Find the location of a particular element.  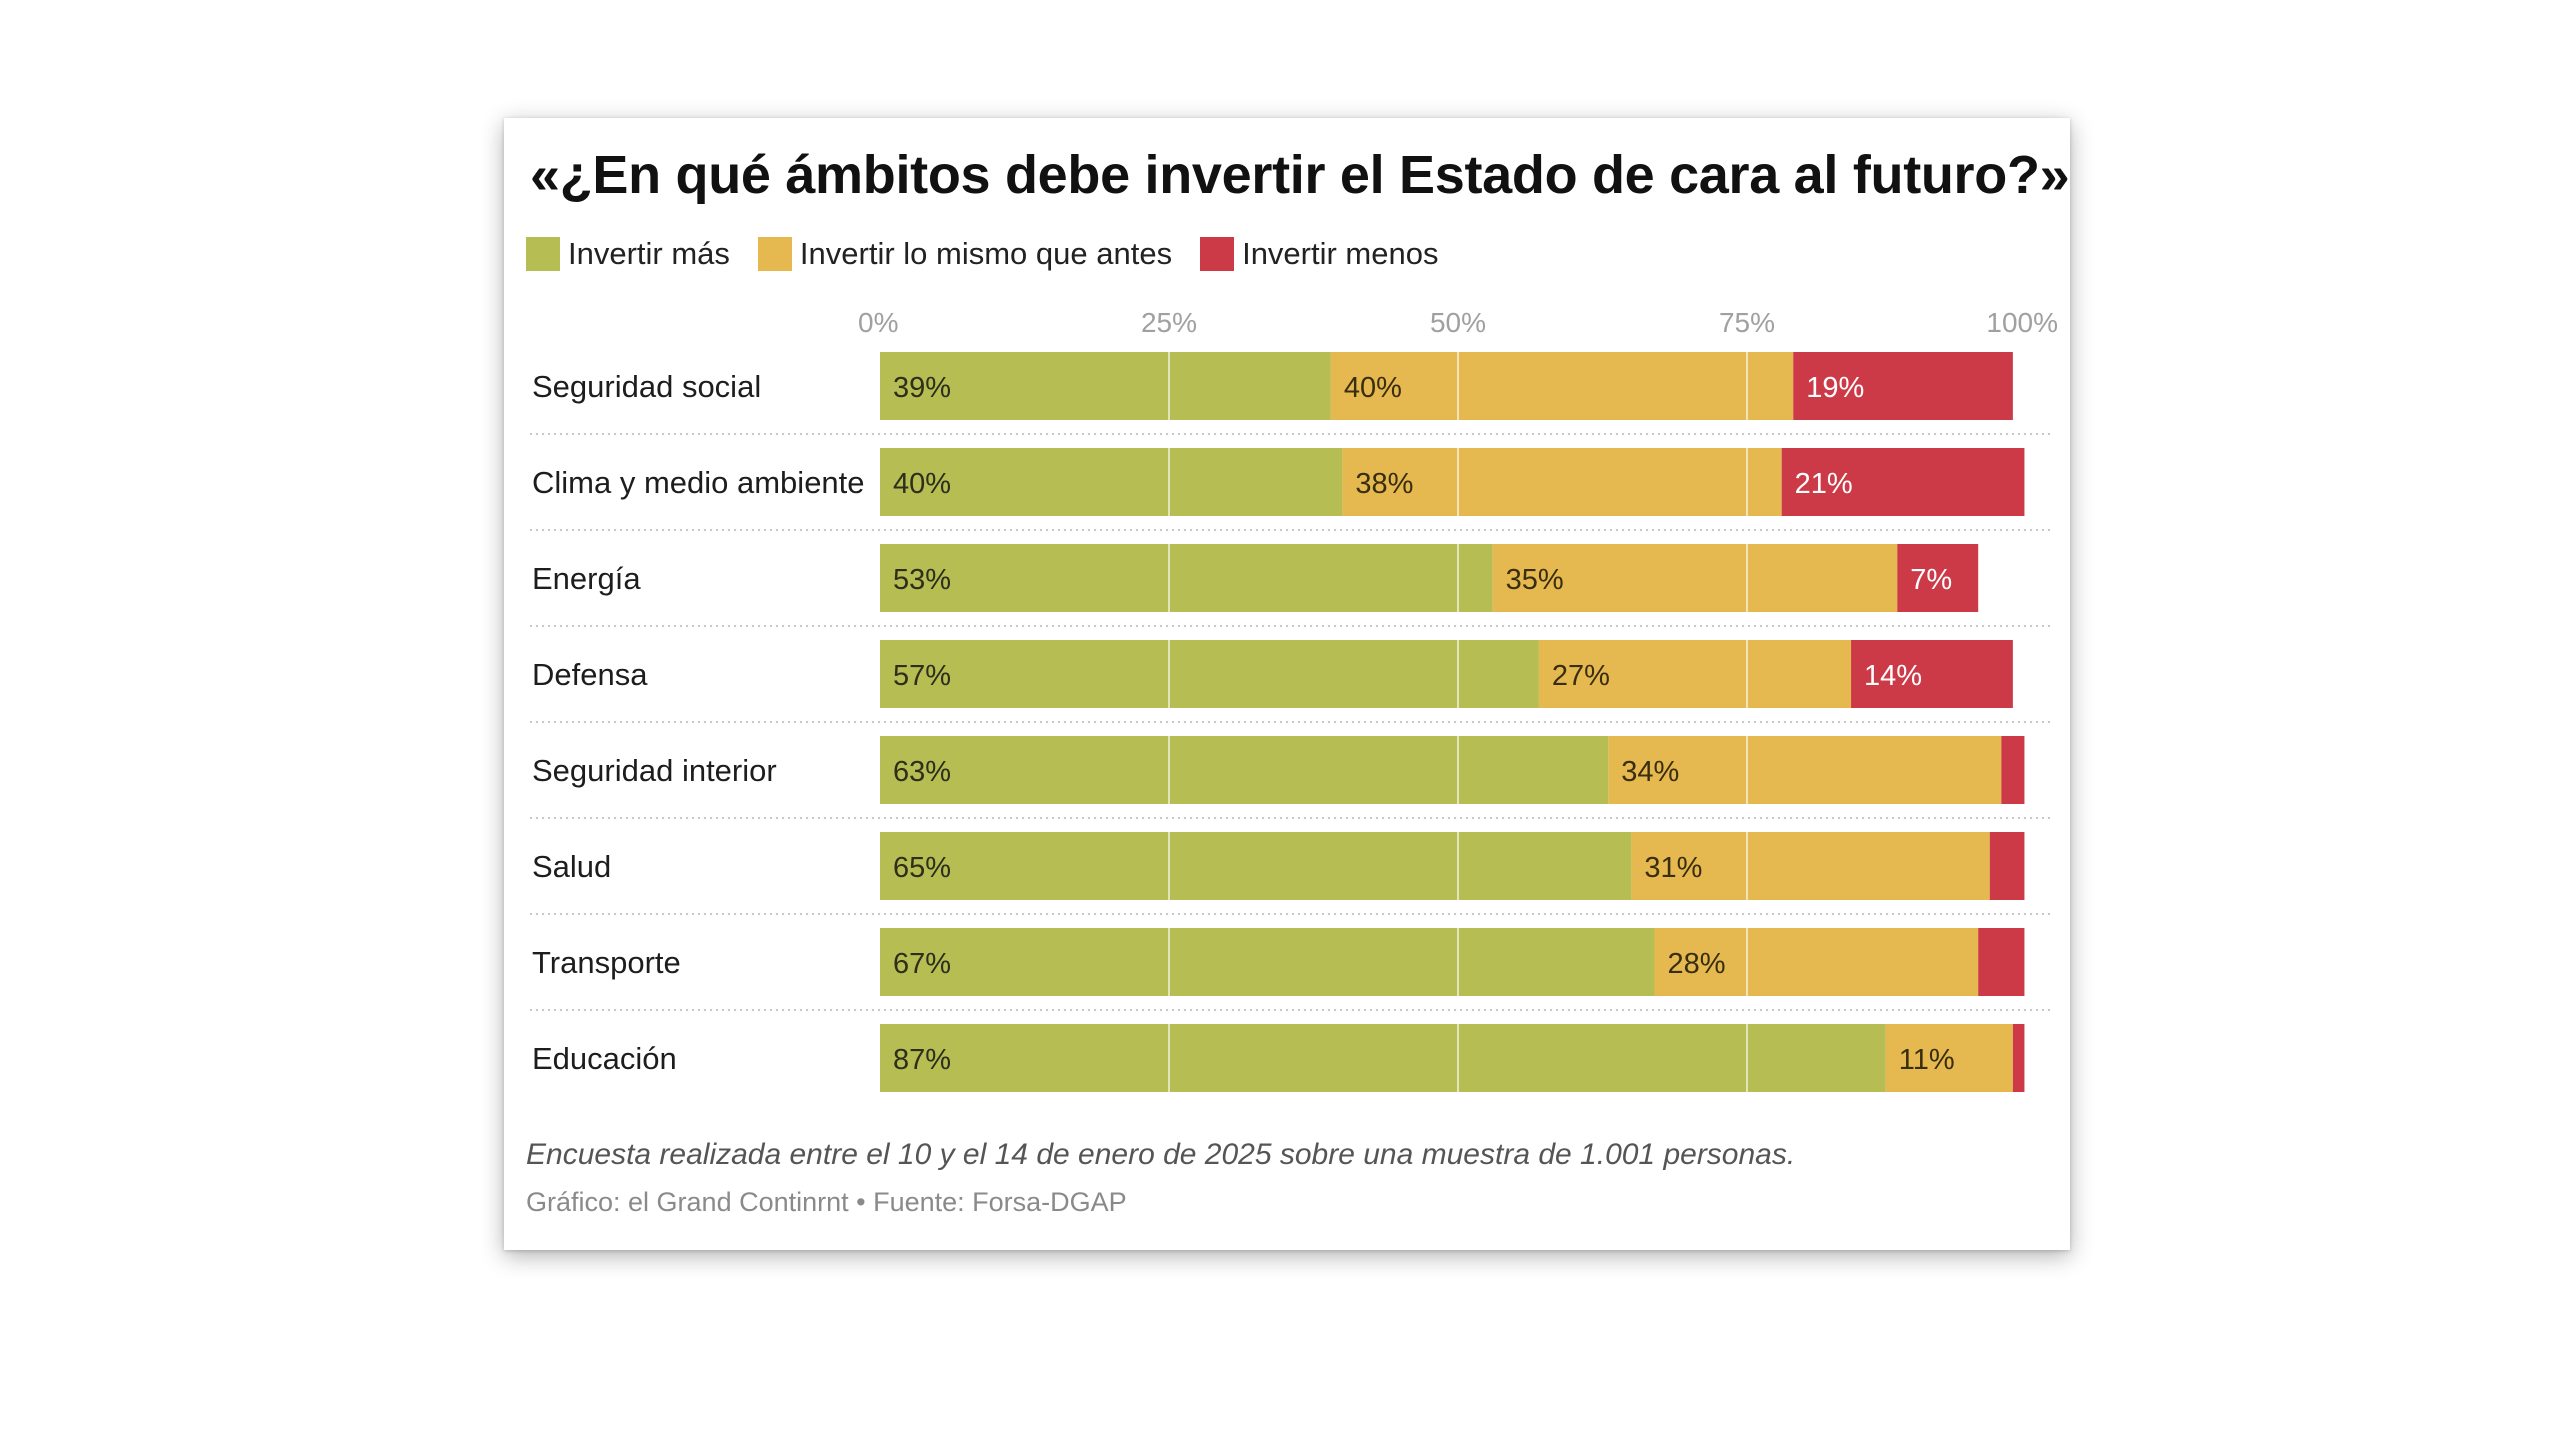

data-label-invertir-lo-mismo-que-antes-energia: 35% is located at coordinates (1535, 580).